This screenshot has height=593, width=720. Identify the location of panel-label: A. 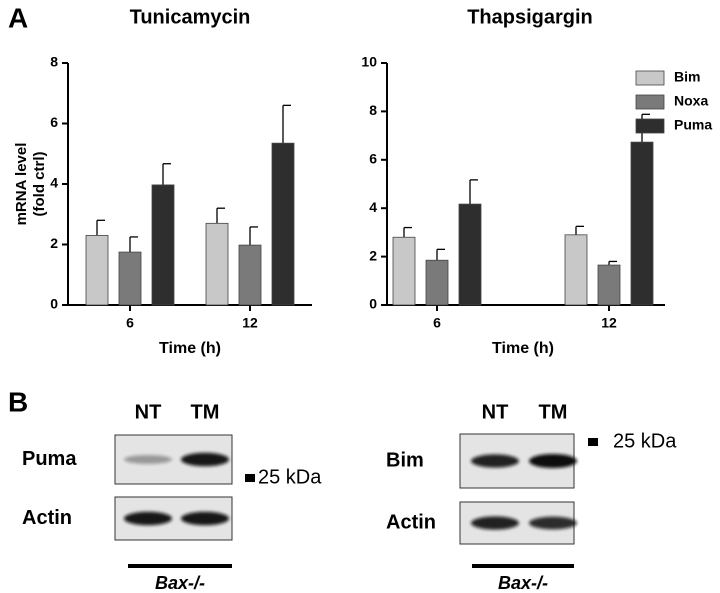
(18, 17).